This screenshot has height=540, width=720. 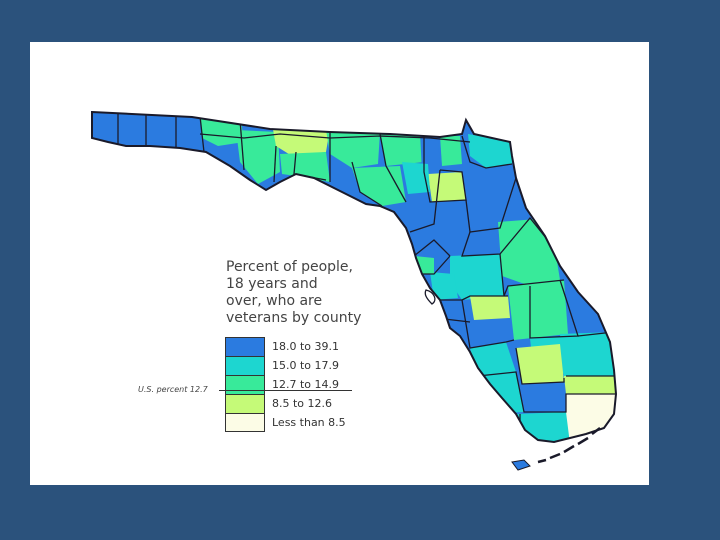 What do you see at coordinates (289, 267) in the screenshot?
I see `legend-title-line: Percent of people,` at bounding box center [289, 267].